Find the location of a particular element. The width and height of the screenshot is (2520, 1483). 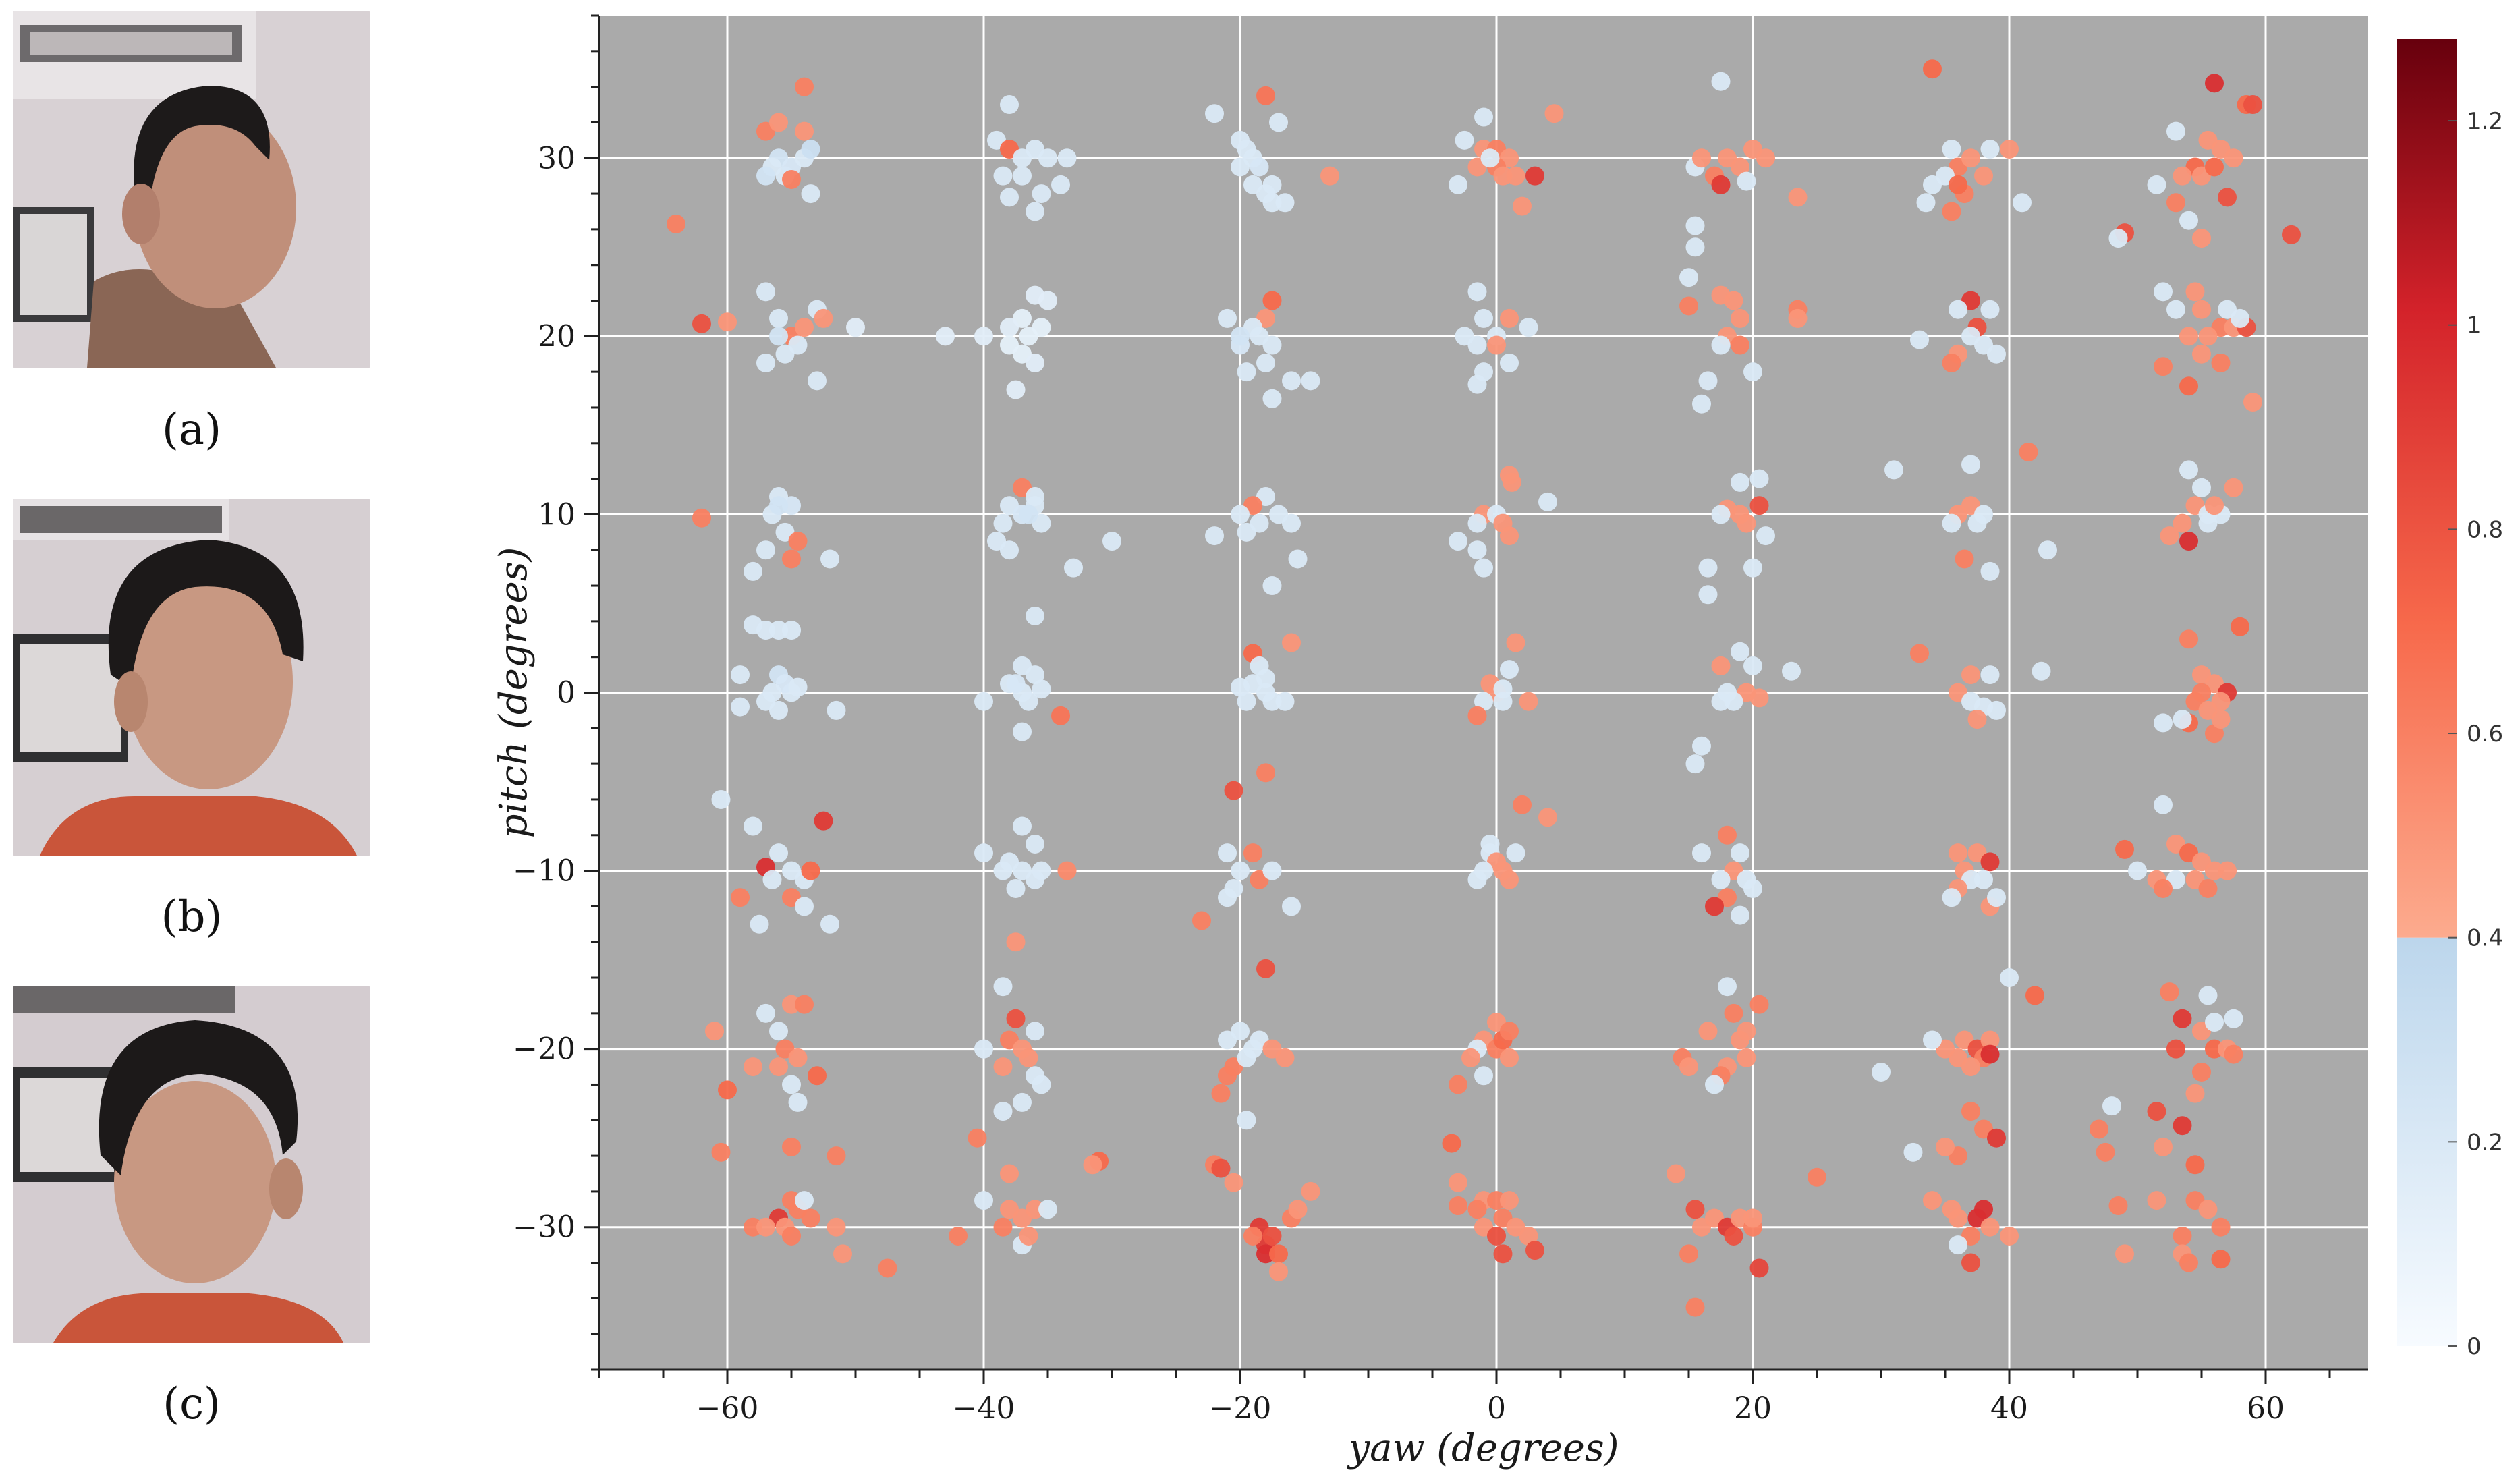

y-tick-label: −30 is located at coordinates (544, 1228).